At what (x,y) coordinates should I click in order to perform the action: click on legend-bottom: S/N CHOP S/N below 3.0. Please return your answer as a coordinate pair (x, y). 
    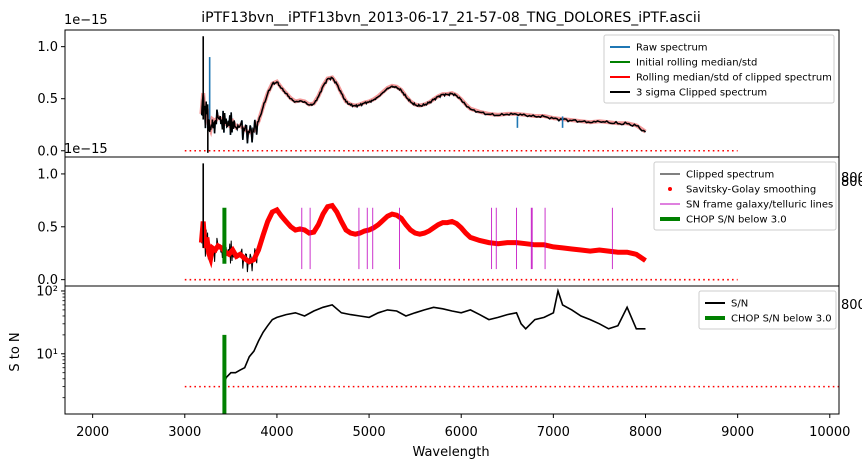
    Looking at the image, I should click on (767, 310).